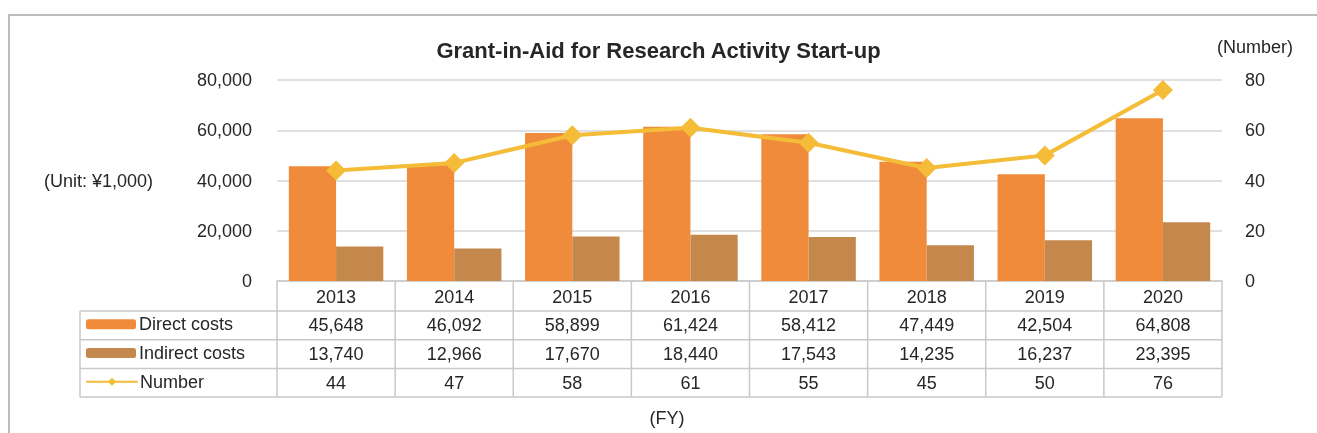 The width and height of the screenshot is (1317, 433). What do you see at coordinates (572, 354) in the screenshot?
I see `data-label: 17,670` at bounding box center [572, 354].